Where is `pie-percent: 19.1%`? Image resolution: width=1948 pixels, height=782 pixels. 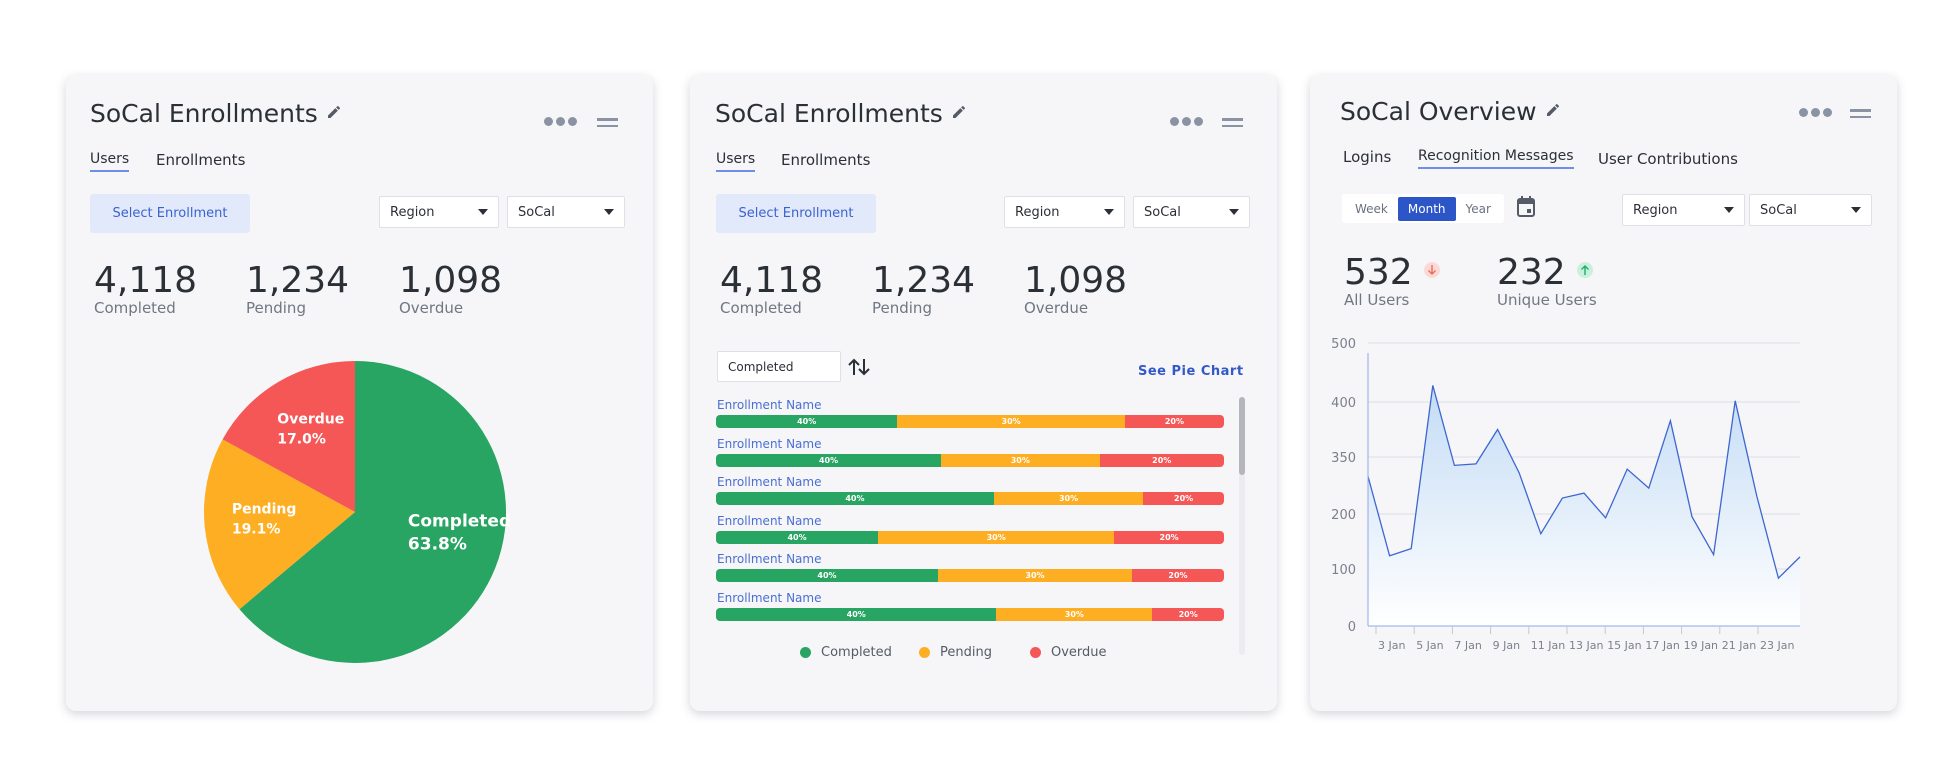 pie-percent: 19.1% is located at coordinates (256, 529).